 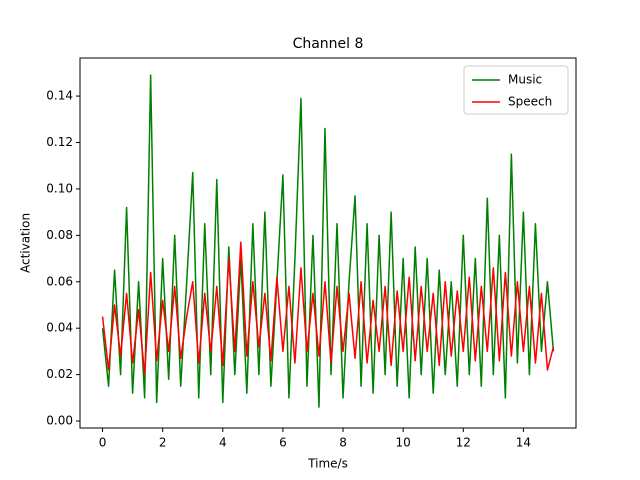 I want to click on y-tick-label: 0.14, so click(x=59, y=96).